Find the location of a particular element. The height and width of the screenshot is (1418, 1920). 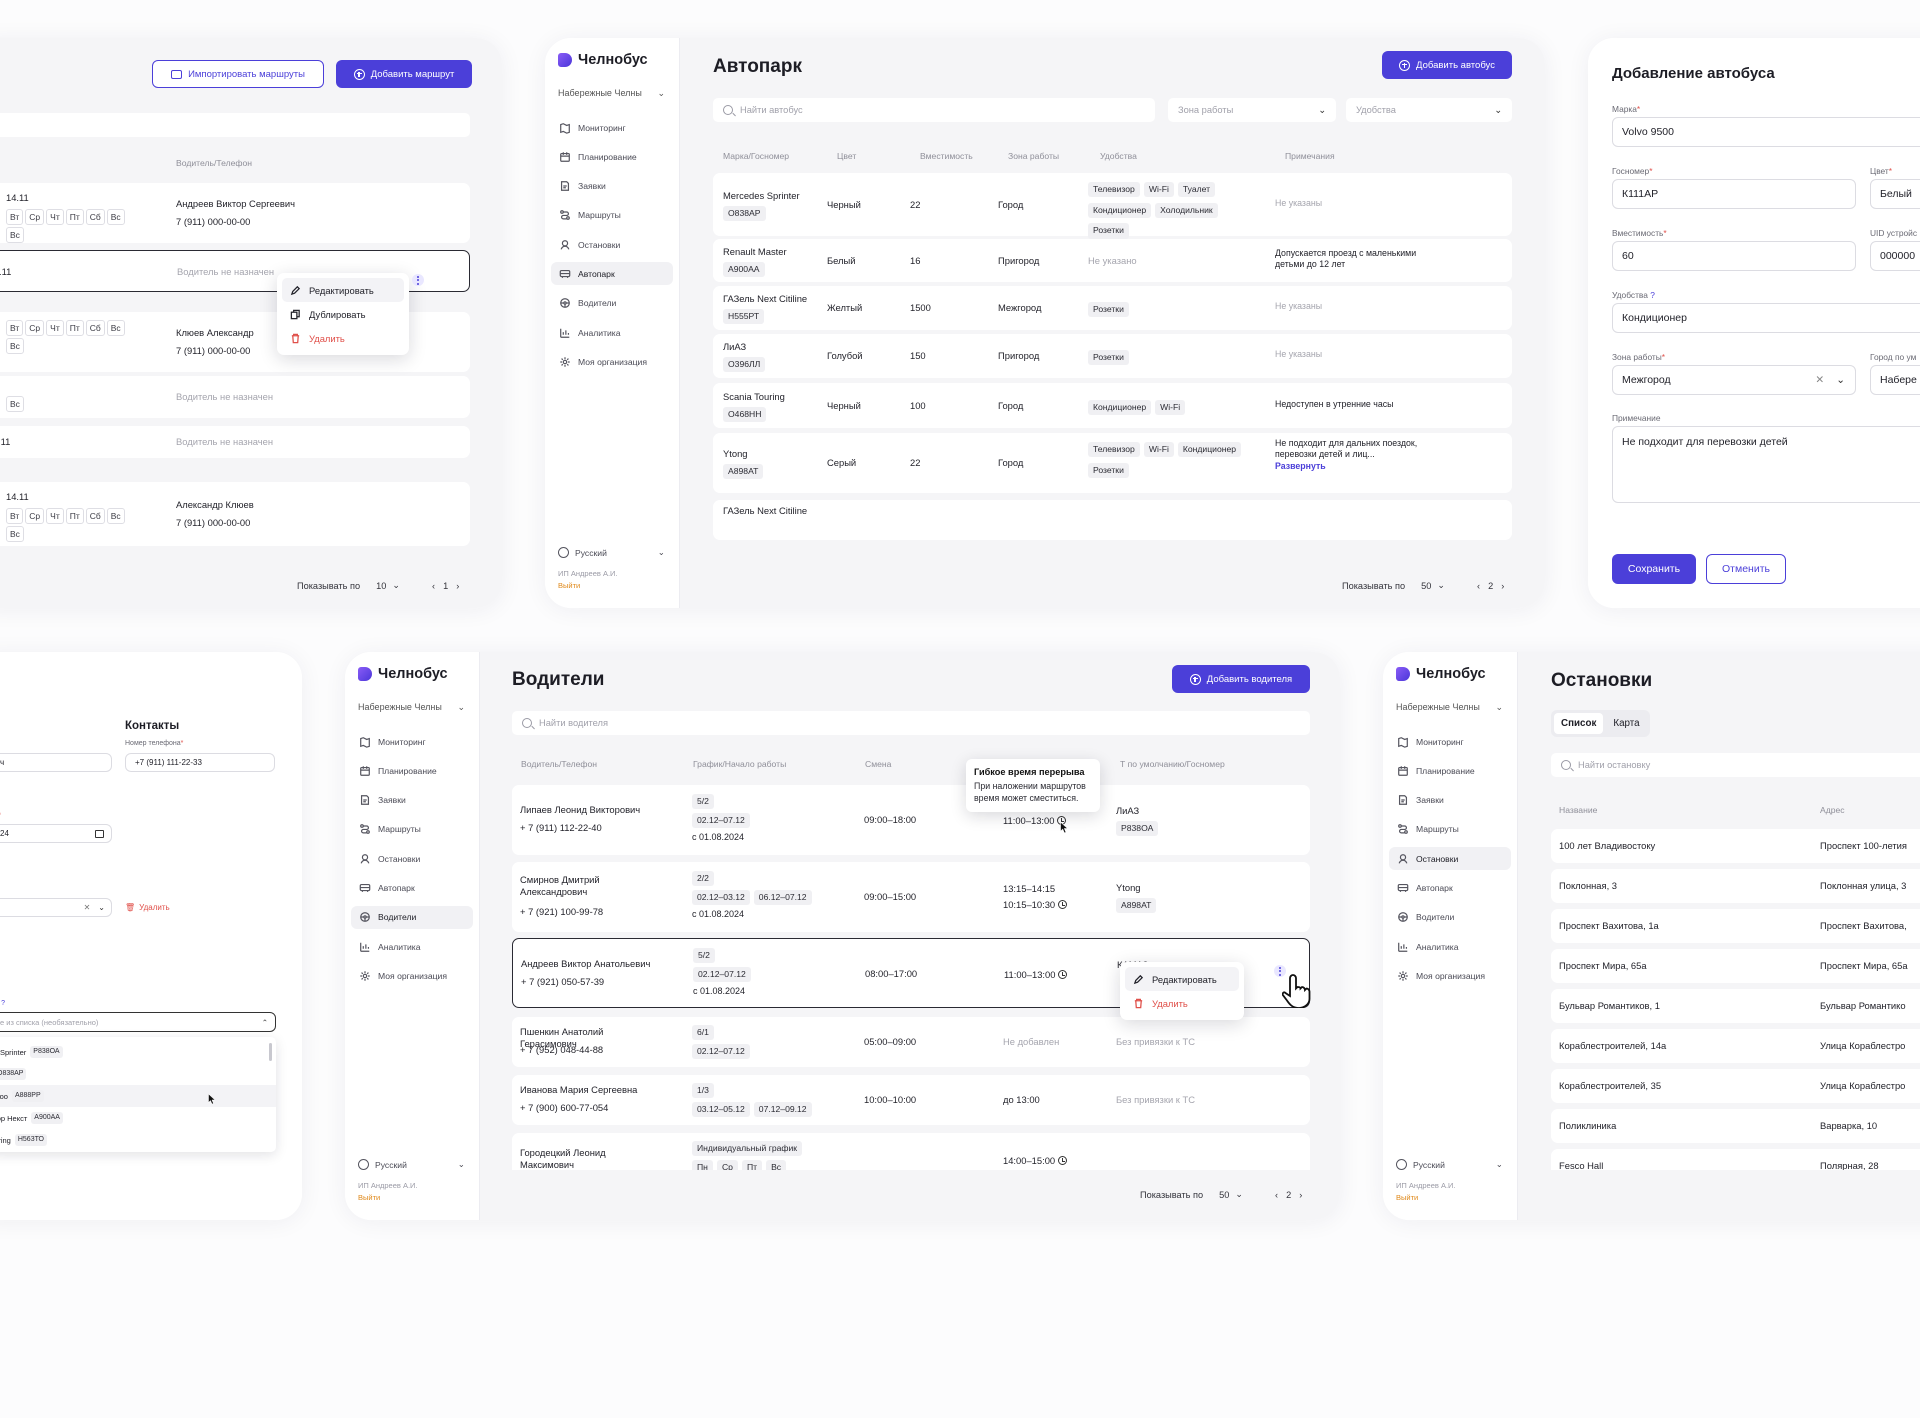

routes-search-input is located at coordinates (235, 125).